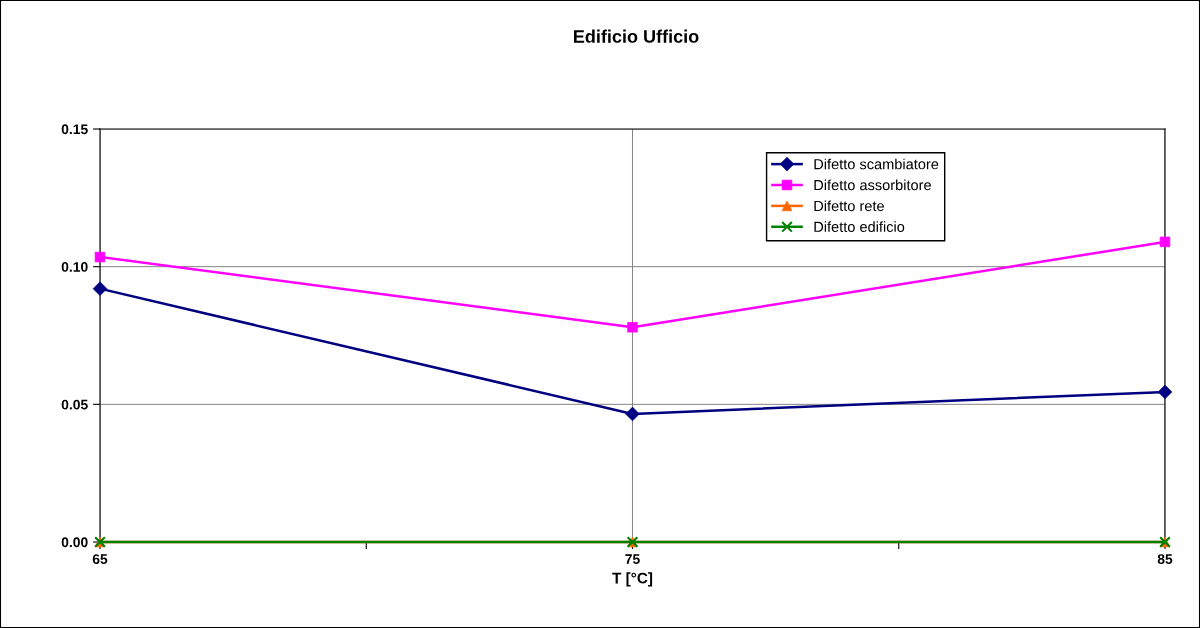 The image size is (1200, 628). I want to click on legend-label: Difetto rete, so click(849, 206).